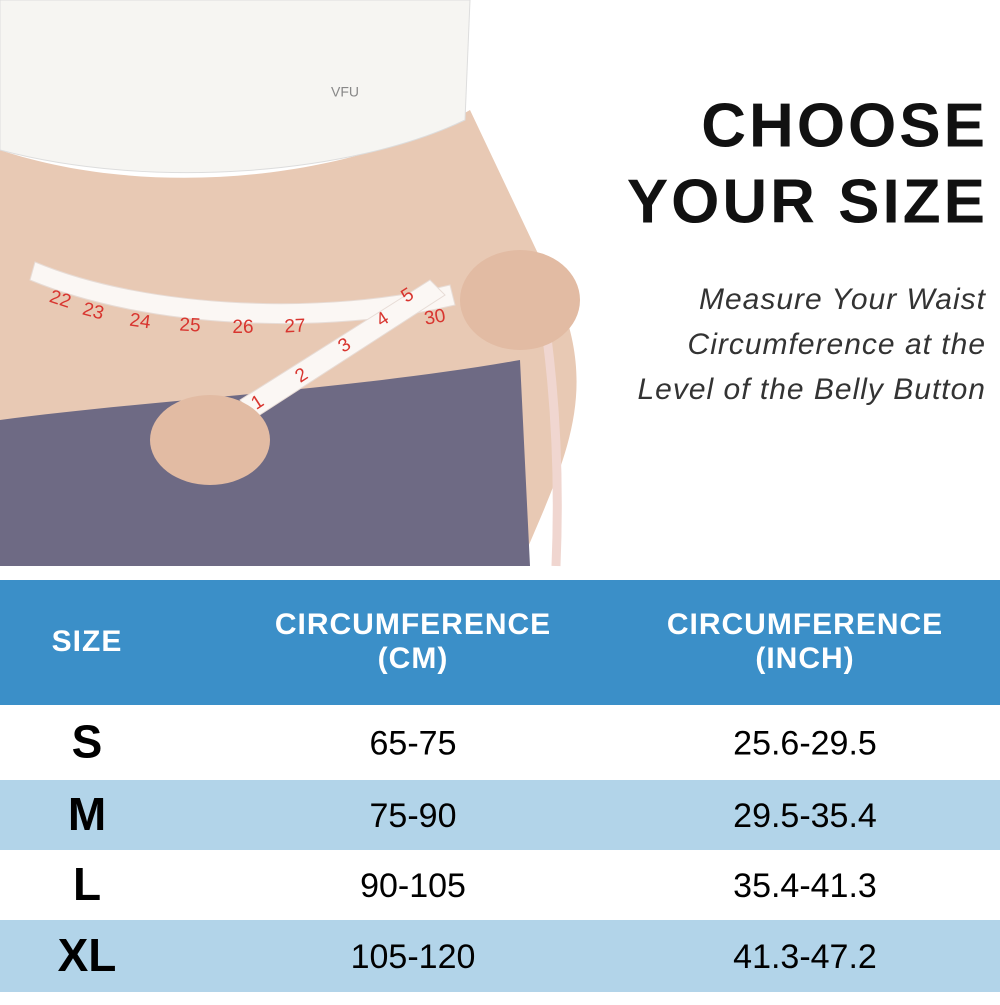  What do you see at coordinates (87, 641) in the screenshot?
I see `column-header: SIZE` at bounding box center [87, 641].